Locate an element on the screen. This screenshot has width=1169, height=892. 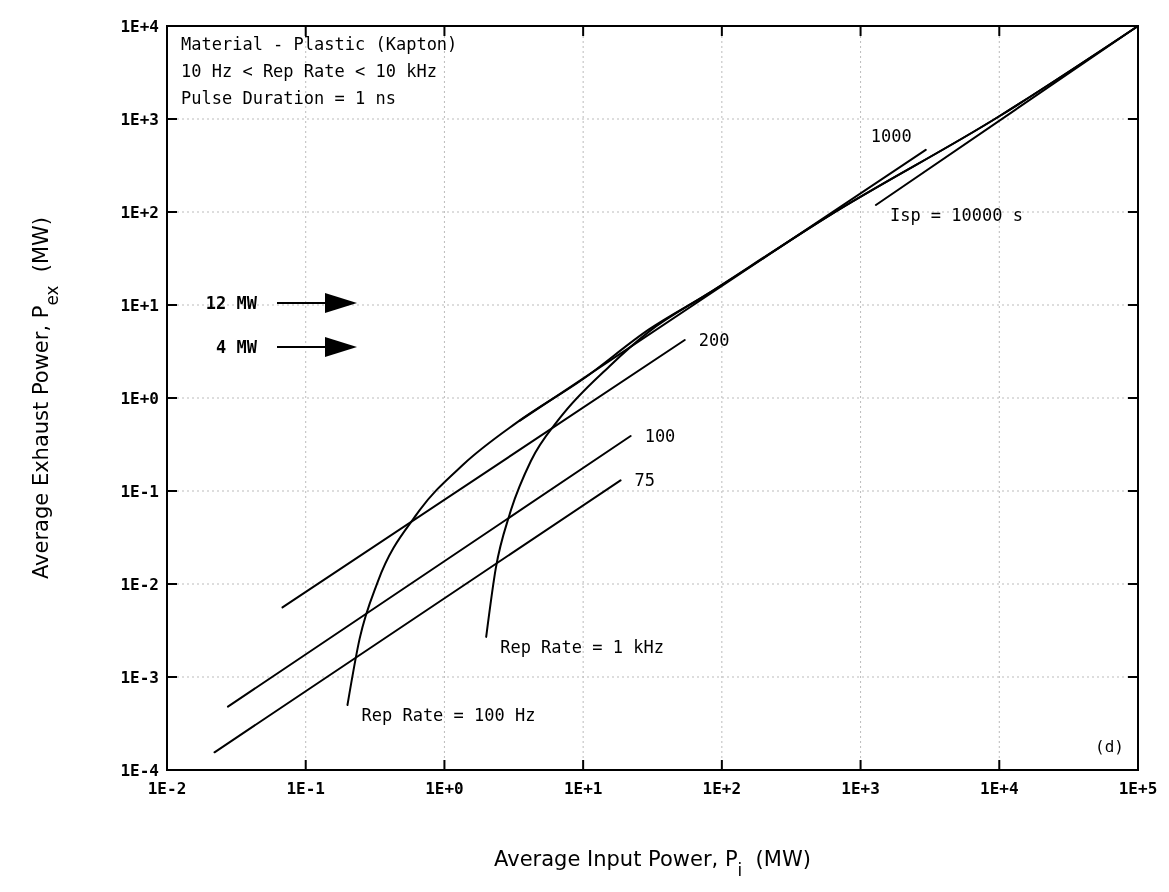
y-tick-label: 1E-3 is located at coordinates (139, 677).